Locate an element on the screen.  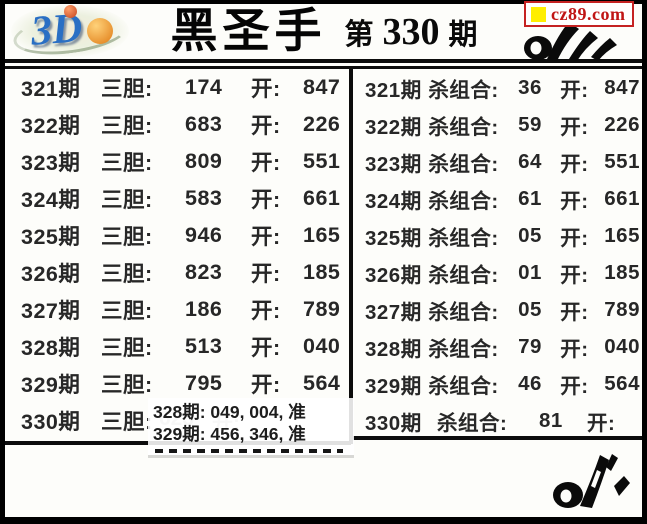
page-title: 黑圣手 第 330 期 is located at coordinates (324, 32).